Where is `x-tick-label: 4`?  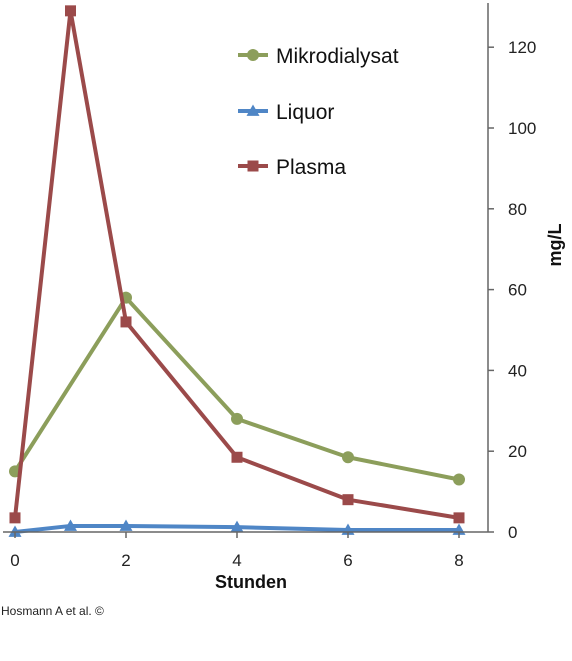 x-tick-label: 4 is located at coordinates (236, 560).